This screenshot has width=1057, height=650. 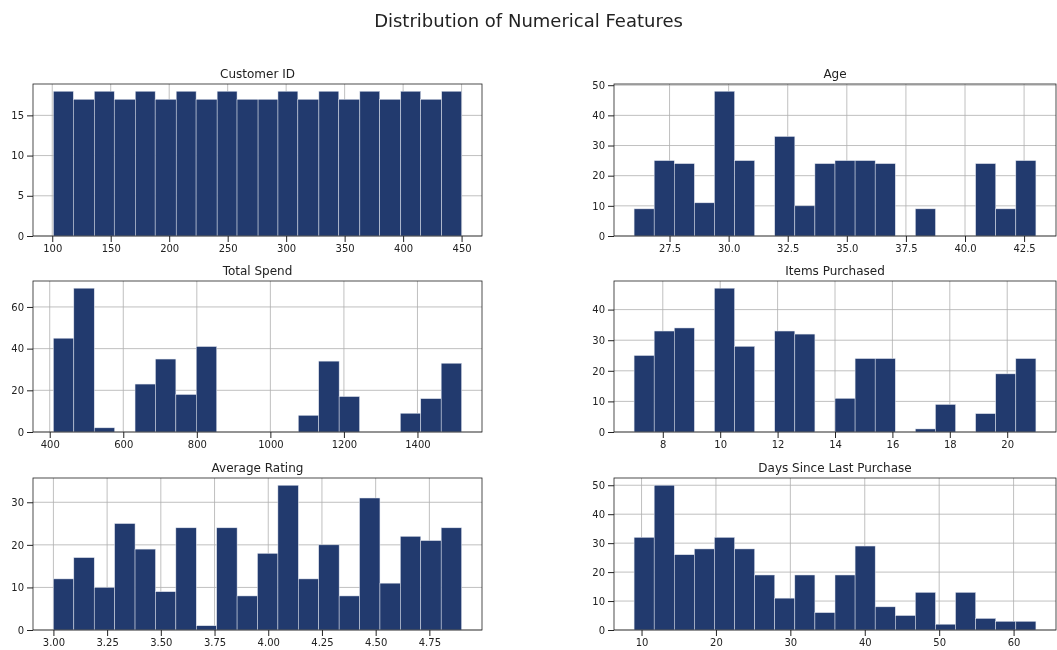 What do you see at coordinates (170, 249) in the screenshot?
I see `x-tick-label: 200` at bounding box center [170, 249].